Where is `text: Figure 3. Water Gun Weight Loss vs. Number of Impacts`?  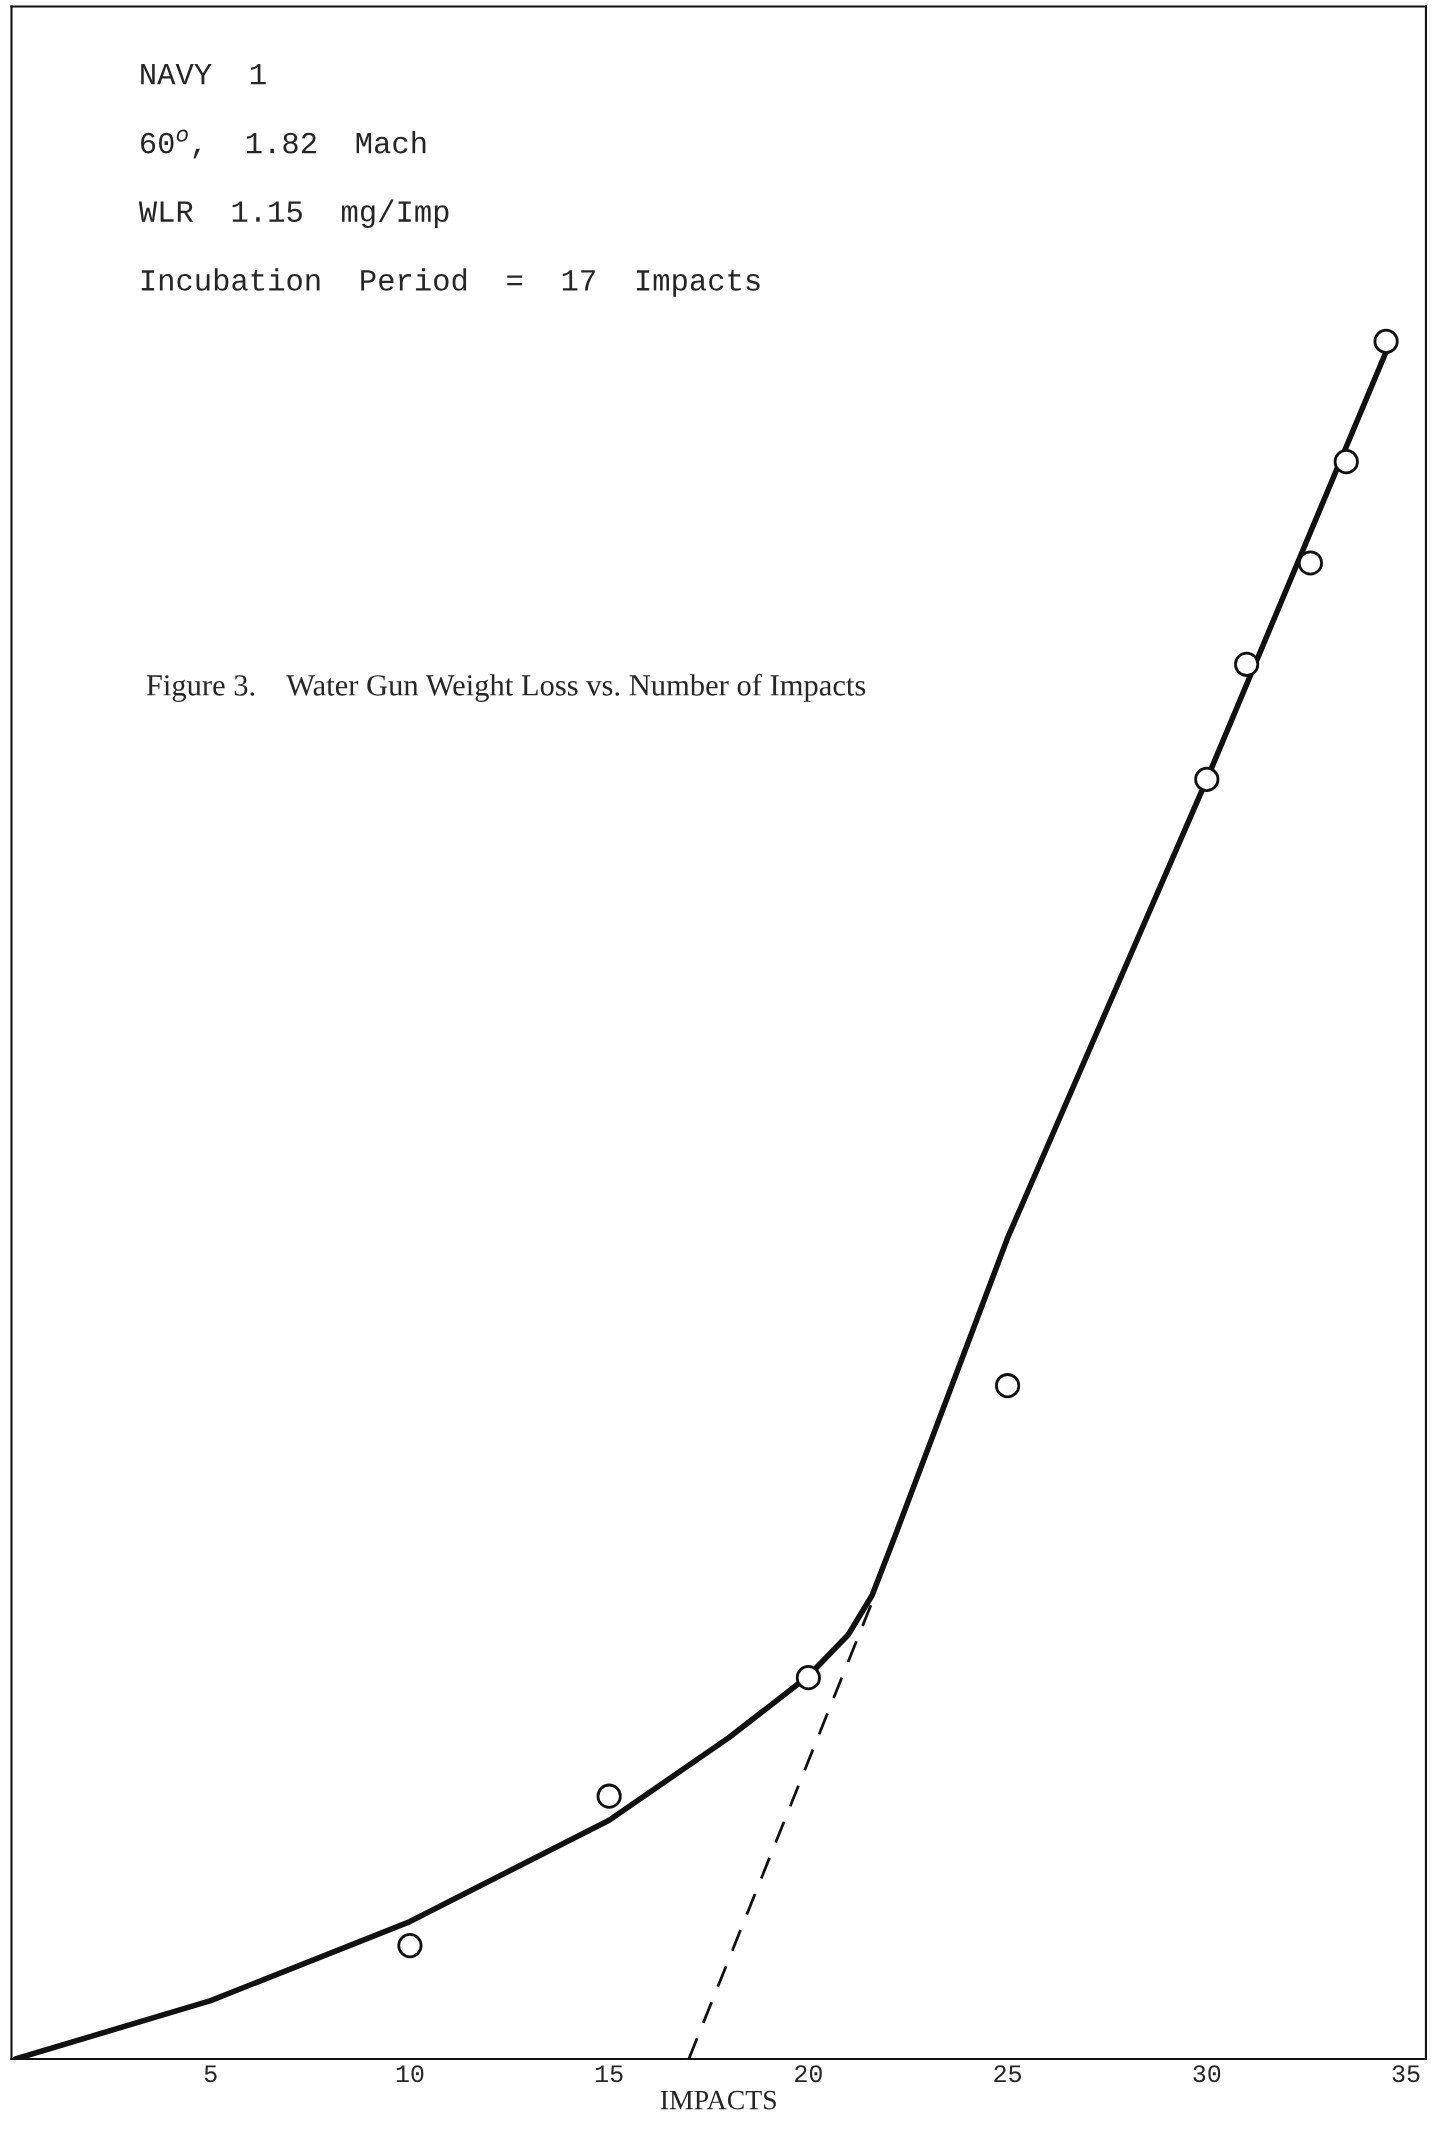
text: Figure 3. Water Gun Weight Loss vs. Number of Impacts is located at coordinates (506, 687).